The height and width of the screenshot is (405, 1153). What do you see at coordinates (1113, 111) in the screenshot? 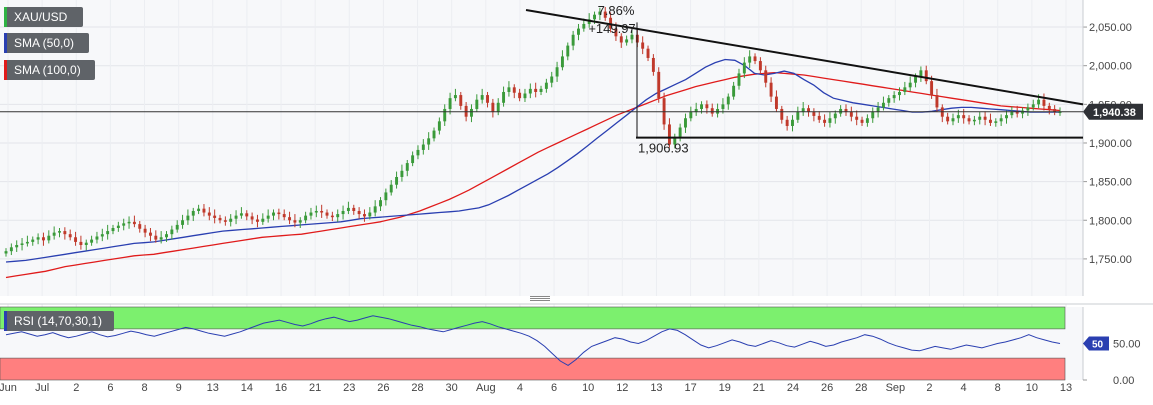
I see `last-price-tag` at bounding box center [1113, 111].